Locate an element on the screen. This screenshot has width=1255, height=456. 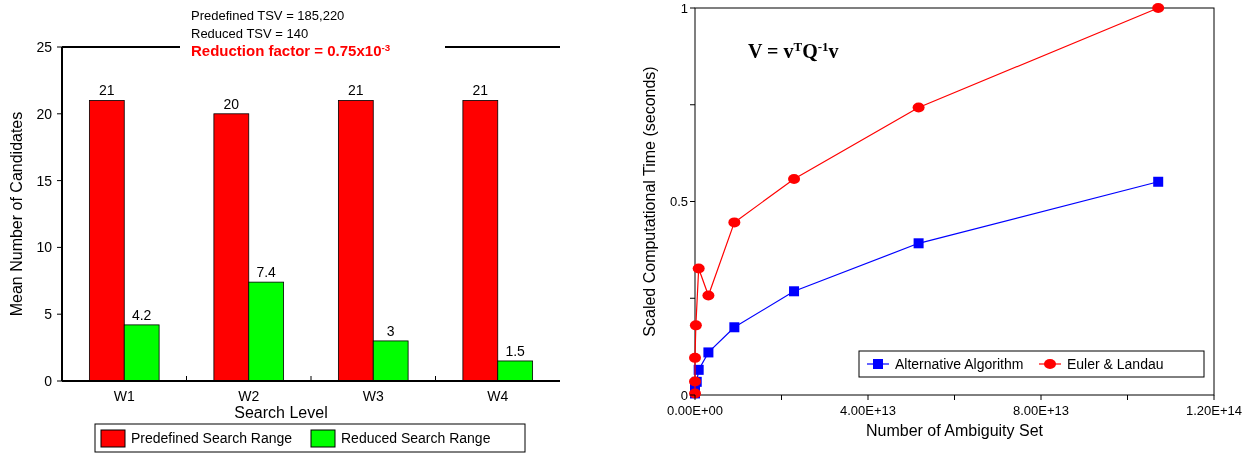
y-axis-title: Mean Number of Candidates is located at coordinates (16, 214).